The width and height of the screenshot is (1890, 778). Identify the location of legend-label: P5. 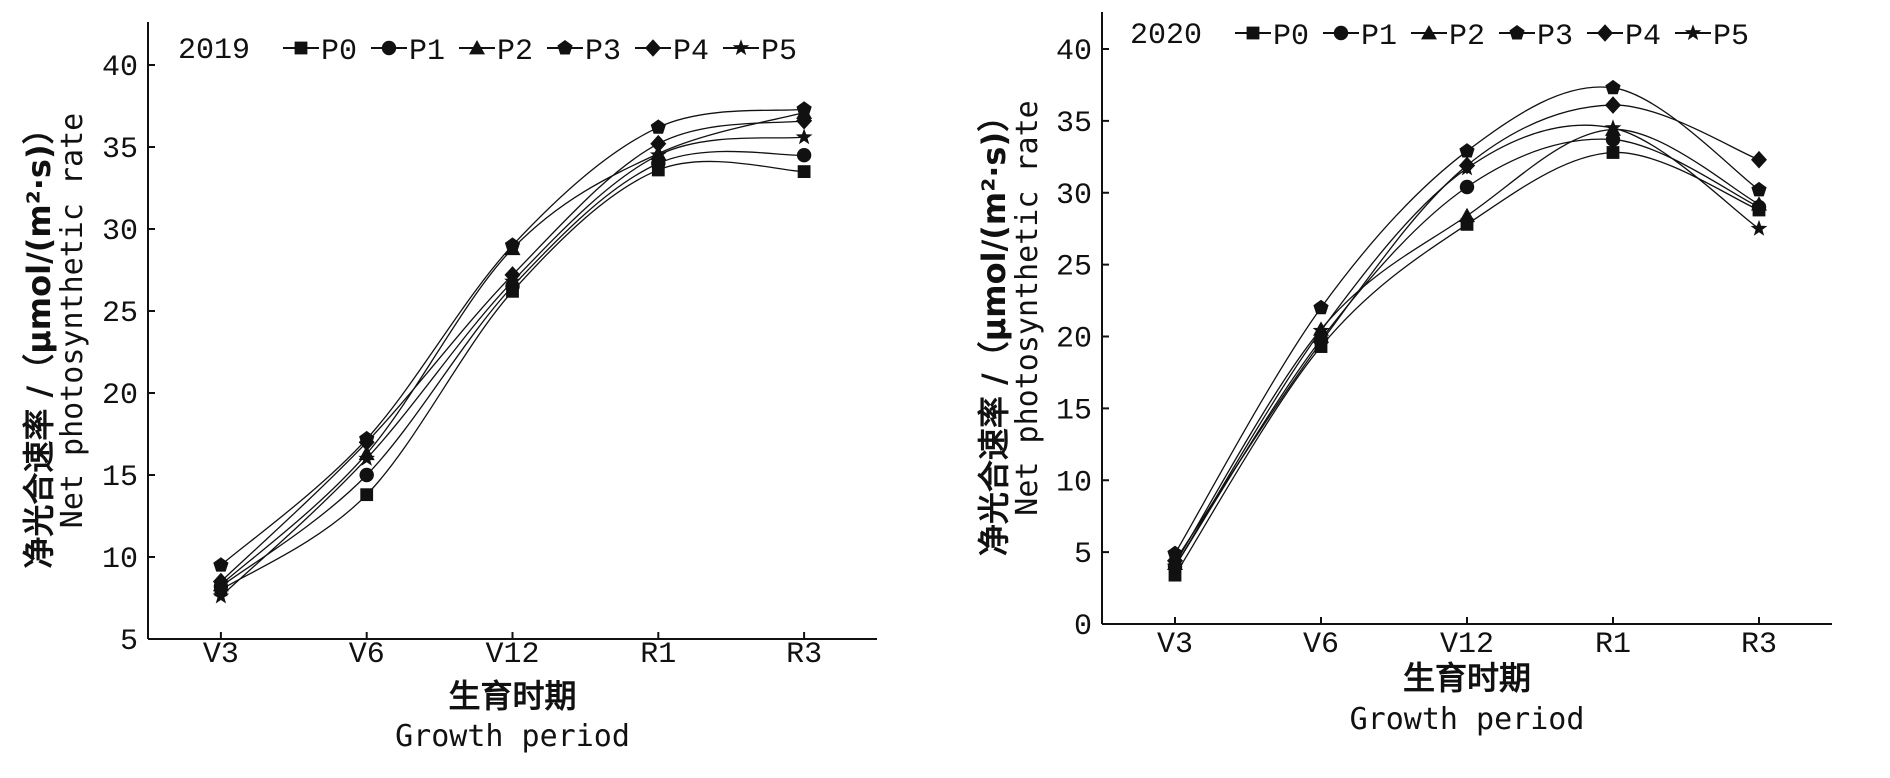
(1731, 37).